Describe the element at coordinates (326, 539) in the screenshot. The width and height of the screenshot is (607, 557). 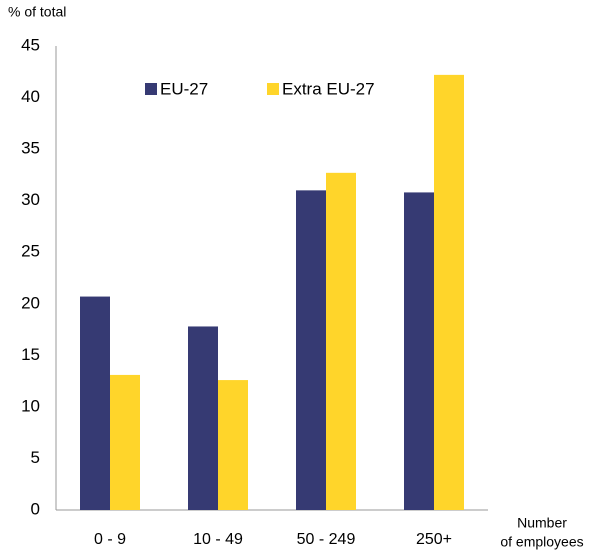
I see `x-tick-label: 50 - 249` at that location.